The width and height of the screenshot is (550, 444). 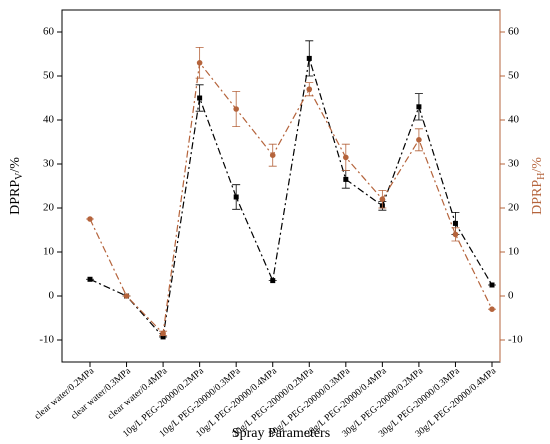 I want to click on x-axis-title: Spray Parameters, so click(x=281, y=433).